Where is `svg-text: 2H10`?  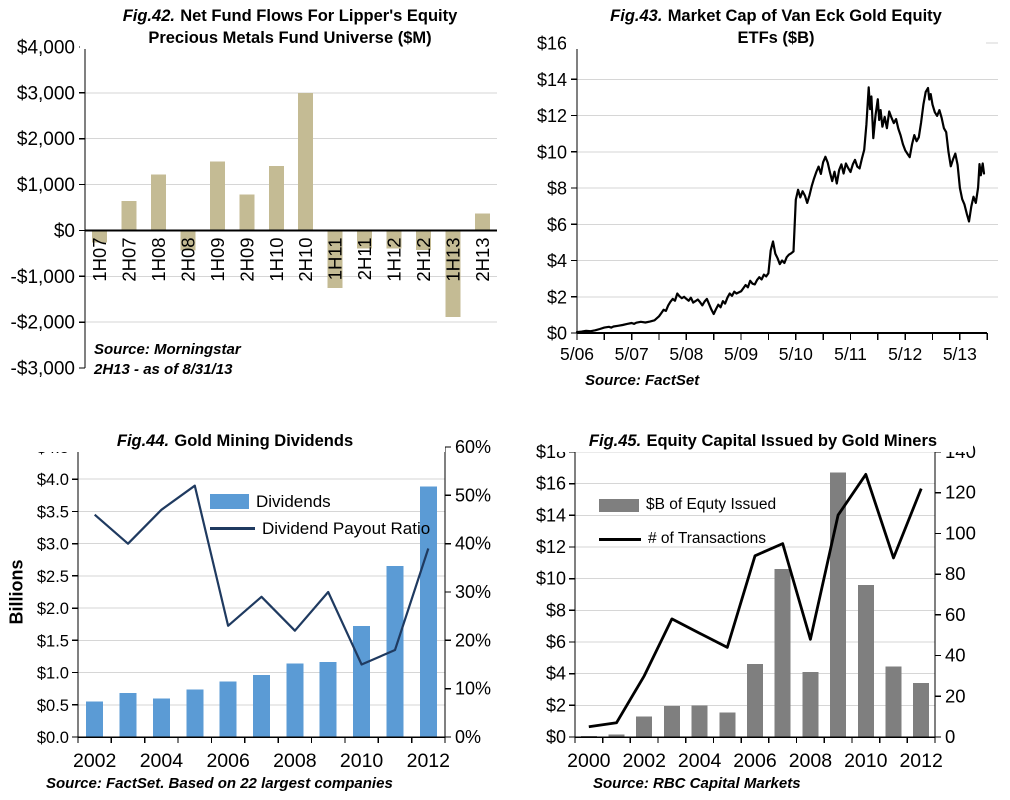
svg-text: 2H10 is located at coordinates (305, 259).